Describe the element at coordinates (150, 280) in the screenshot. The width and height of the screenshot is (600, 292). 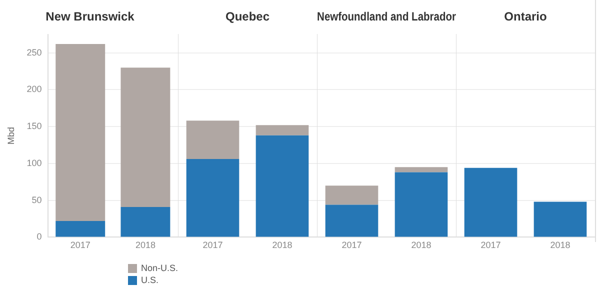
I see `legend-label: U.S.` at that location.